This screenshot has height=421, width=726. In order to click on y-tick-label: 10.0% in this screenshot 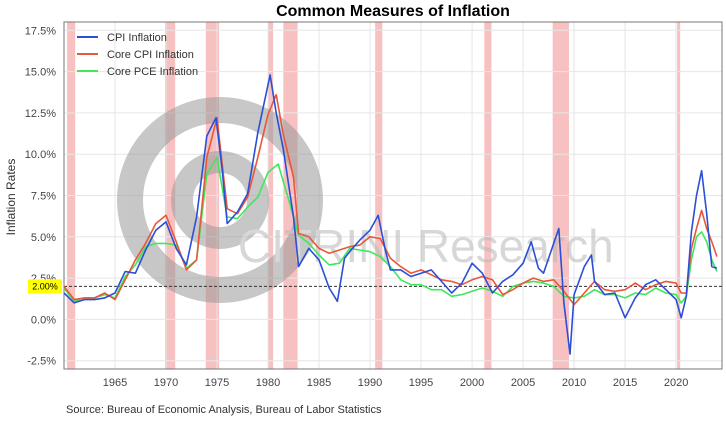, I will do `click(40, 155)`.